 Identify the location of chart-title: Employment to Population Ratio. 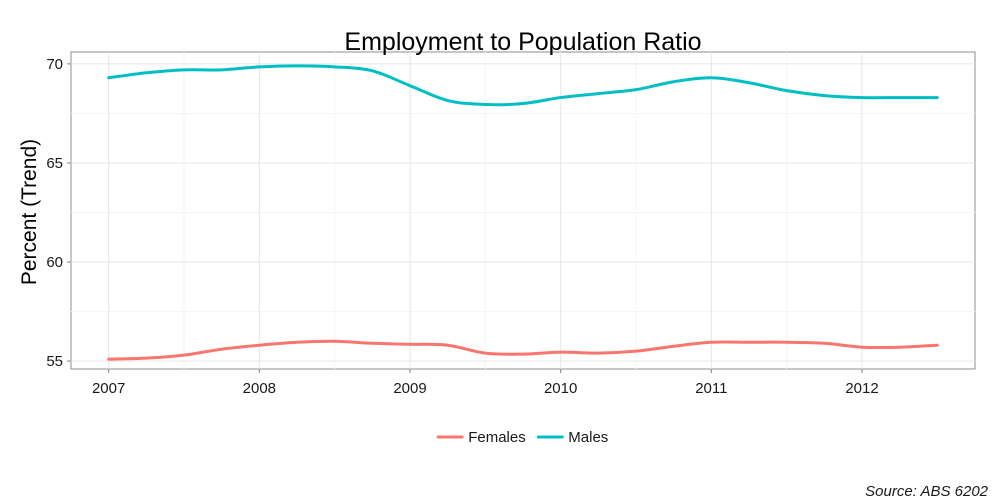
(522, 42).